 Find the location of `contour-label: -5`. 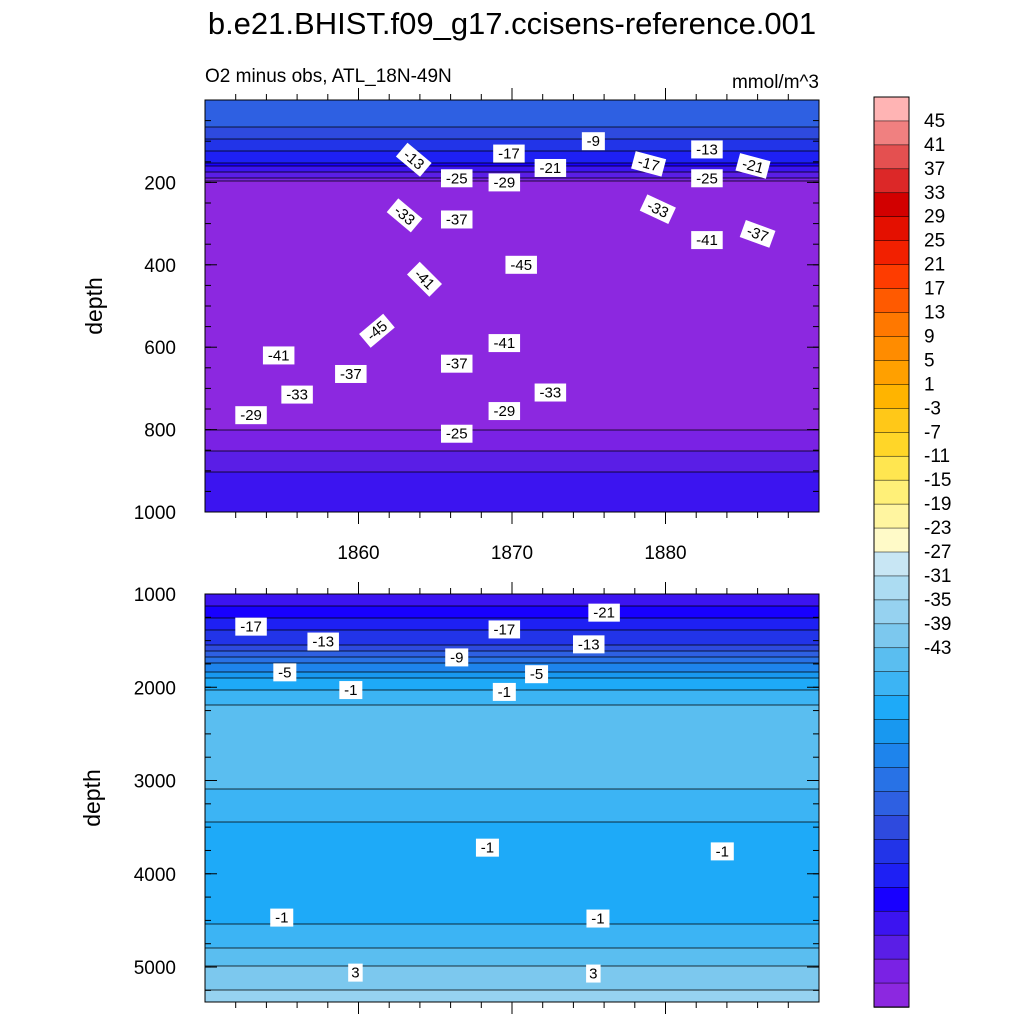

contour-label: -5 is located at coordinates (537, 674).